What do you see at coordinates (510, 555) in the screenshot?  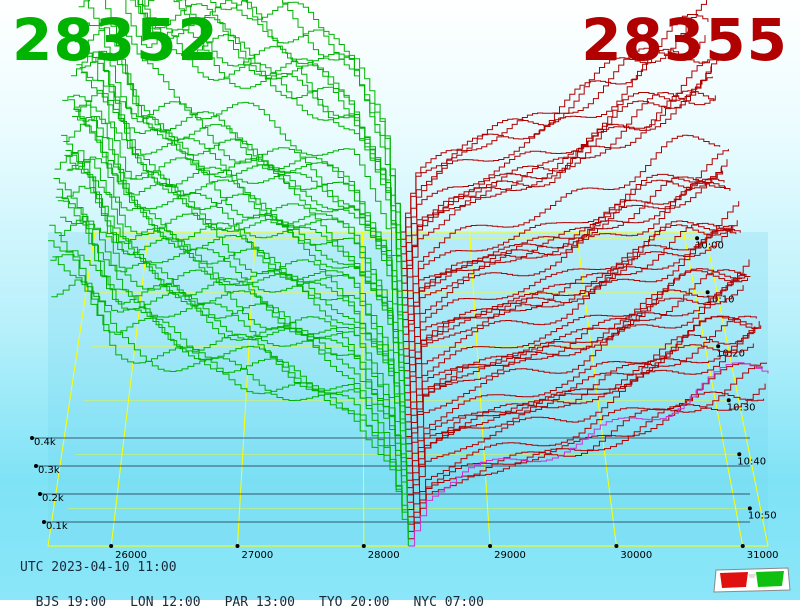 I see `price-tick-label: 29000` at bounding box center [510, 555].